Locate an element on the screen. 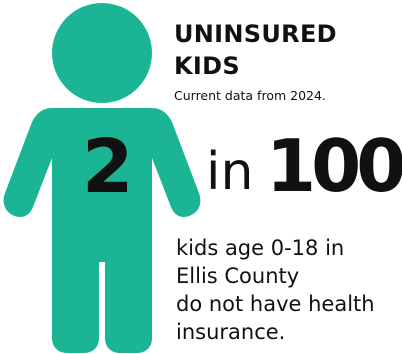 The image size is (402, 354). stat-count: 2 is located at coordinates (108, 167).